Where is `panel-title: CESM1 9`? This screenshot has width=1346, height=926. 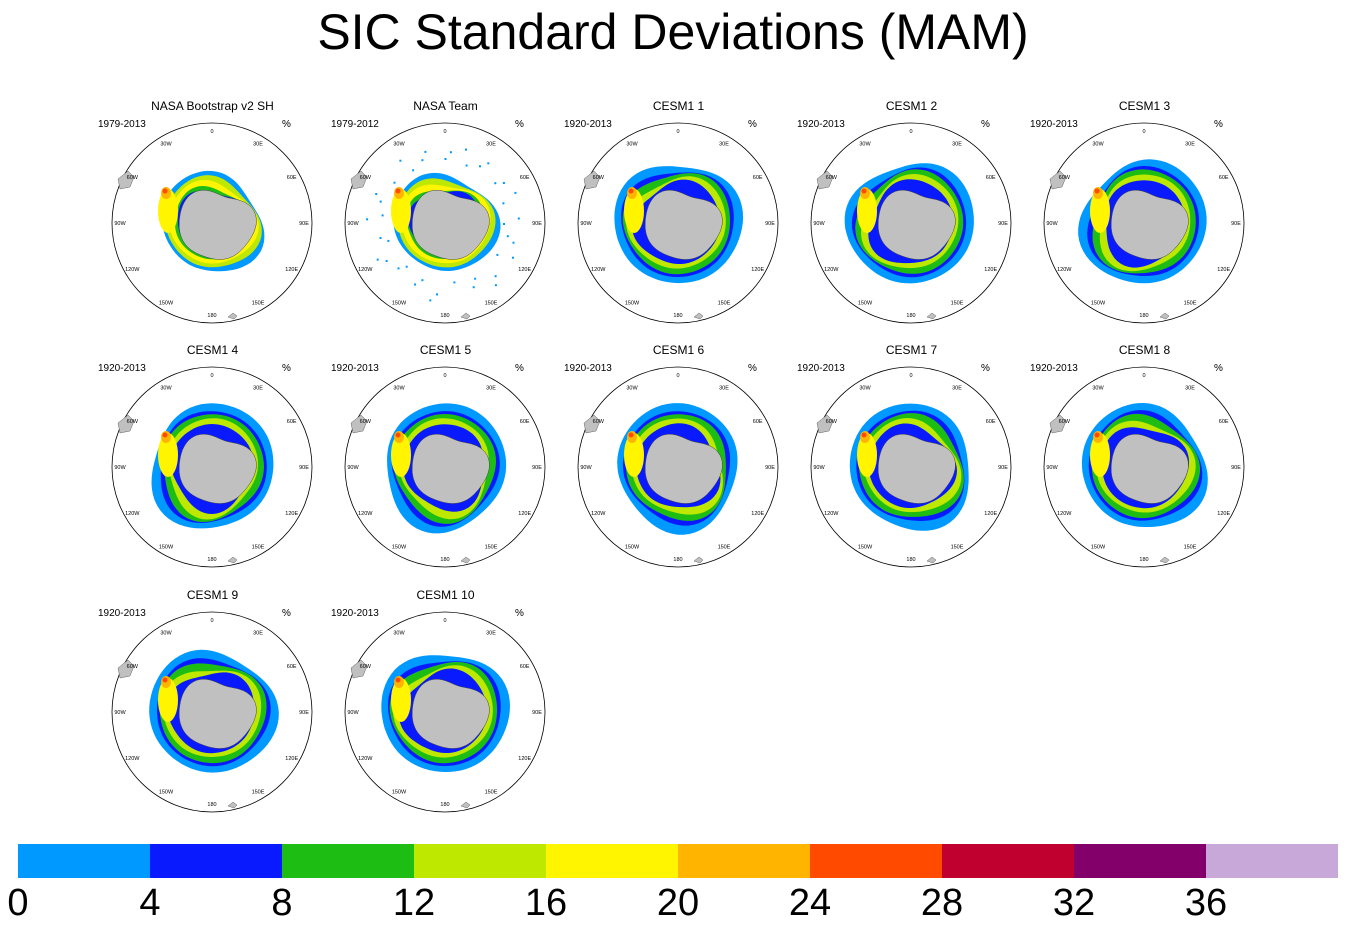 panel-title: CESM1 9 is located at coordinates (212, 595).